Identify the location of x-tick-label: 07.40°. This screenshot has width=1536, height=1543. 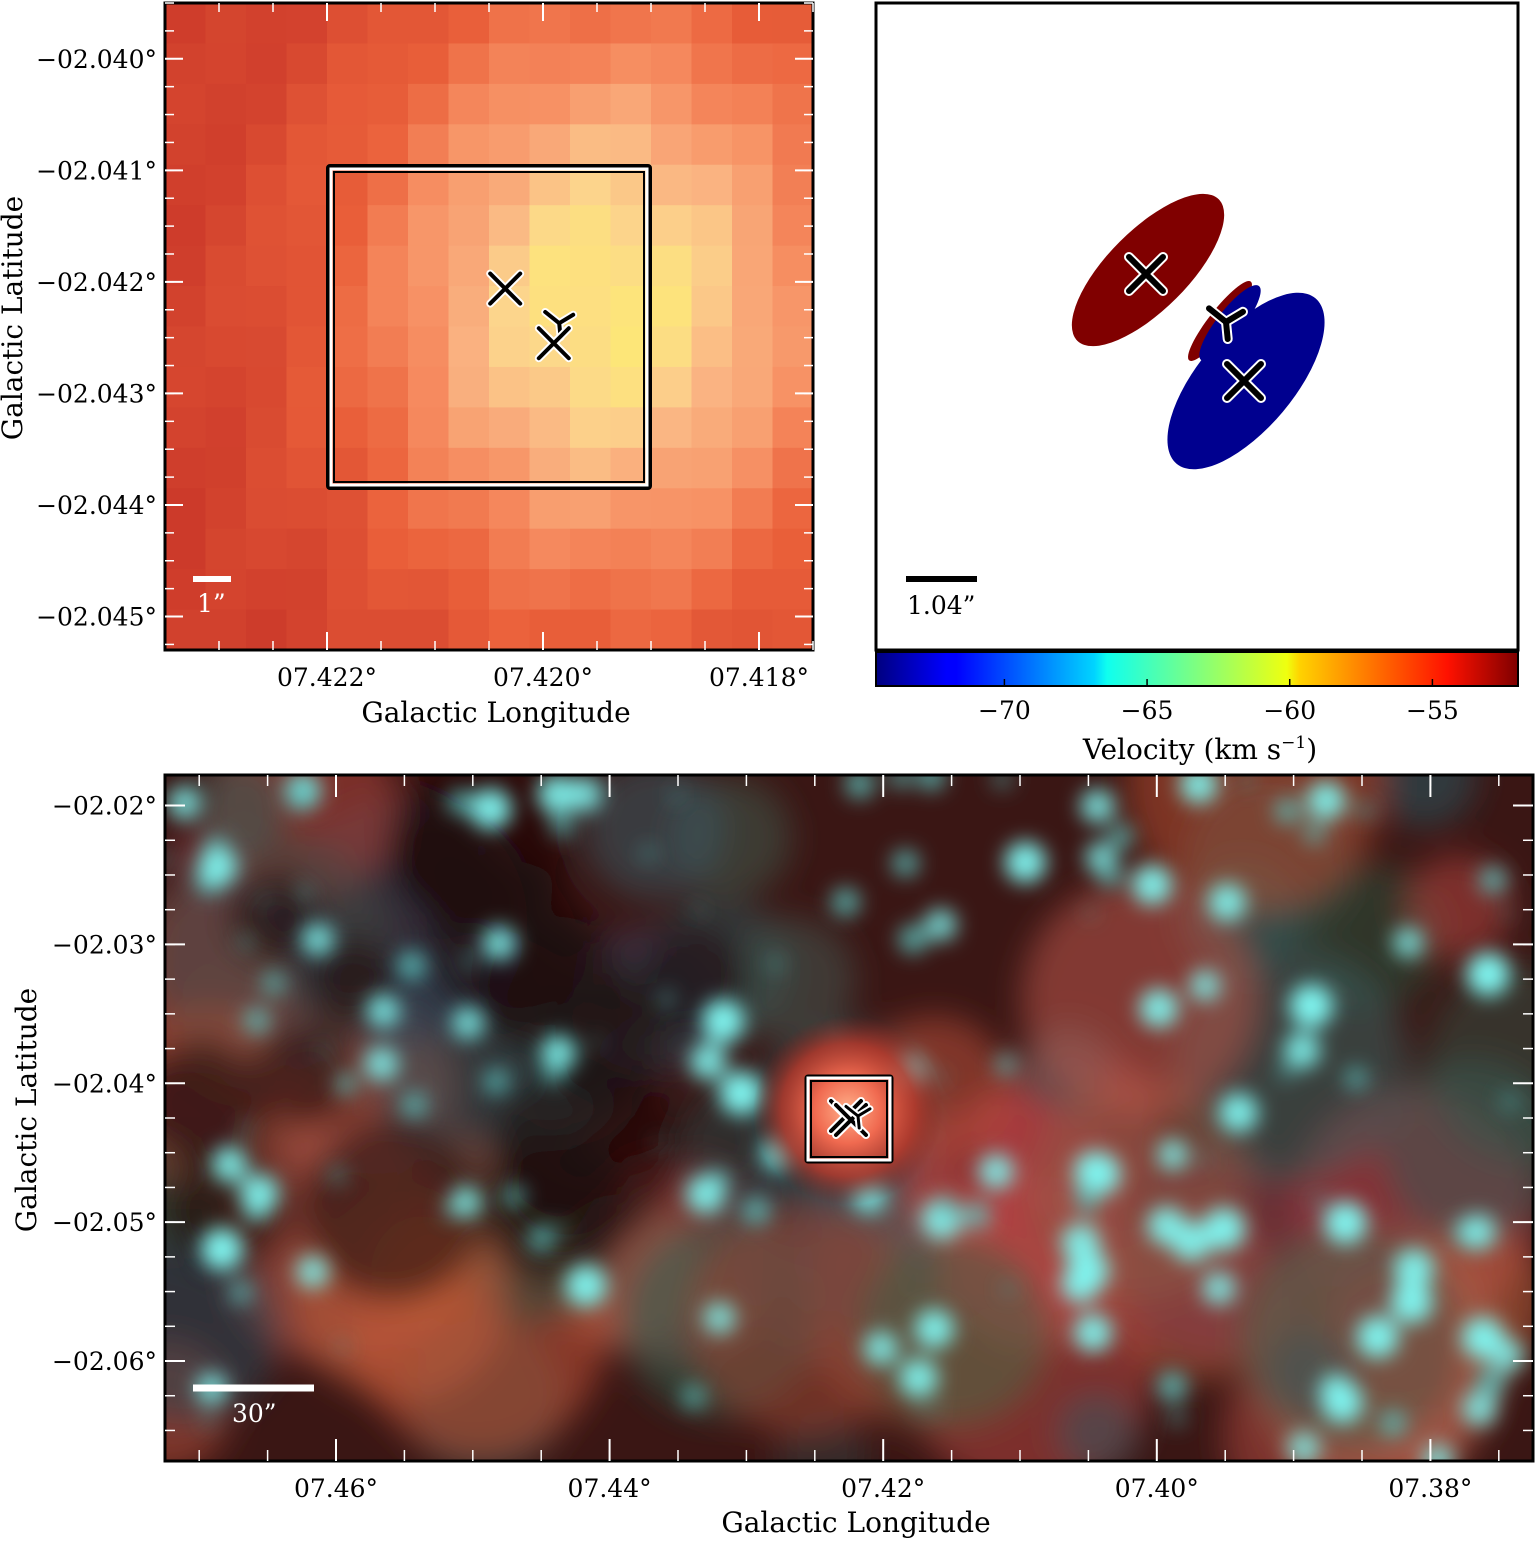
(1157, 1488).